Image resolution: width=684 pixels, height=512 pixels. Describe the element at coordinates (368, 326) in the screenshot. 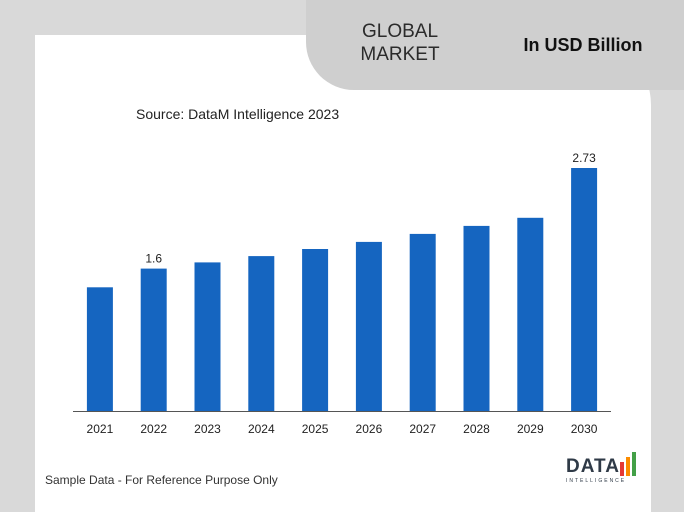

I see `bar-2026` at that location.